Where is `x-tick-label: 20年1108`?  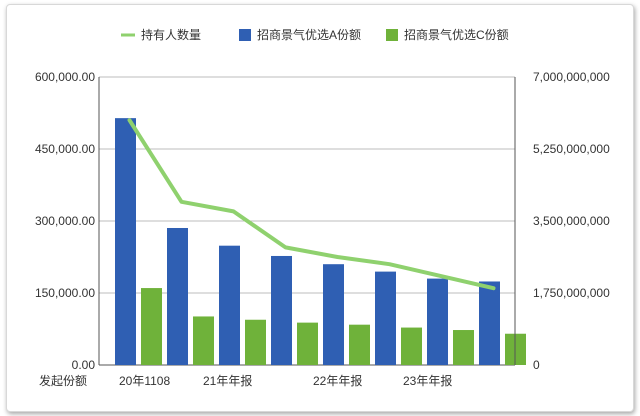 x-tick-label: 20年1108 is located at coordinates (144, 381).